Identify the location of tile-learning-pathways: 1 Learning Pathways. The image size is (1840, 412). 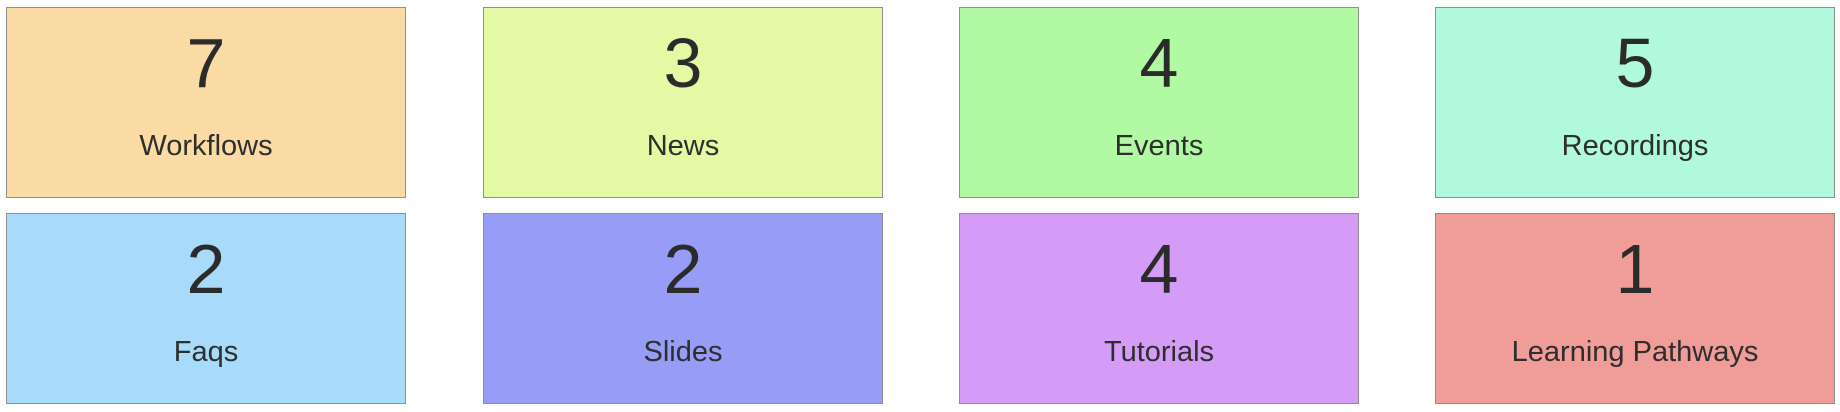
(1635, 308).